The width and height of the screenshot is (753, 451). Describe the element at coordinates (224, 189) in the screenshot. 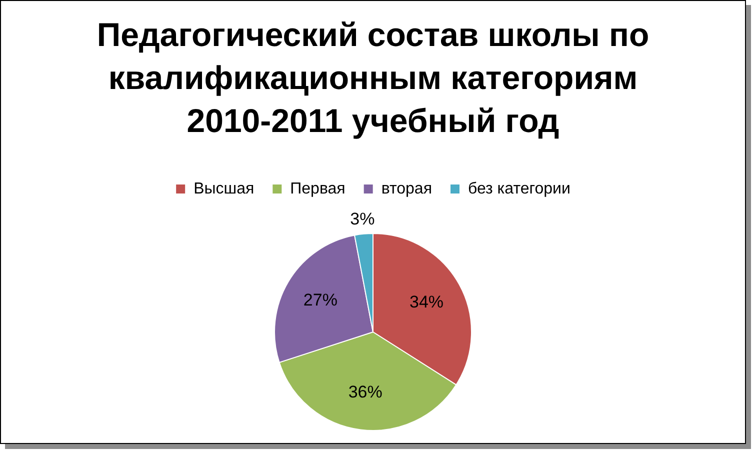

I see `legend-label: Высшая` at that location.